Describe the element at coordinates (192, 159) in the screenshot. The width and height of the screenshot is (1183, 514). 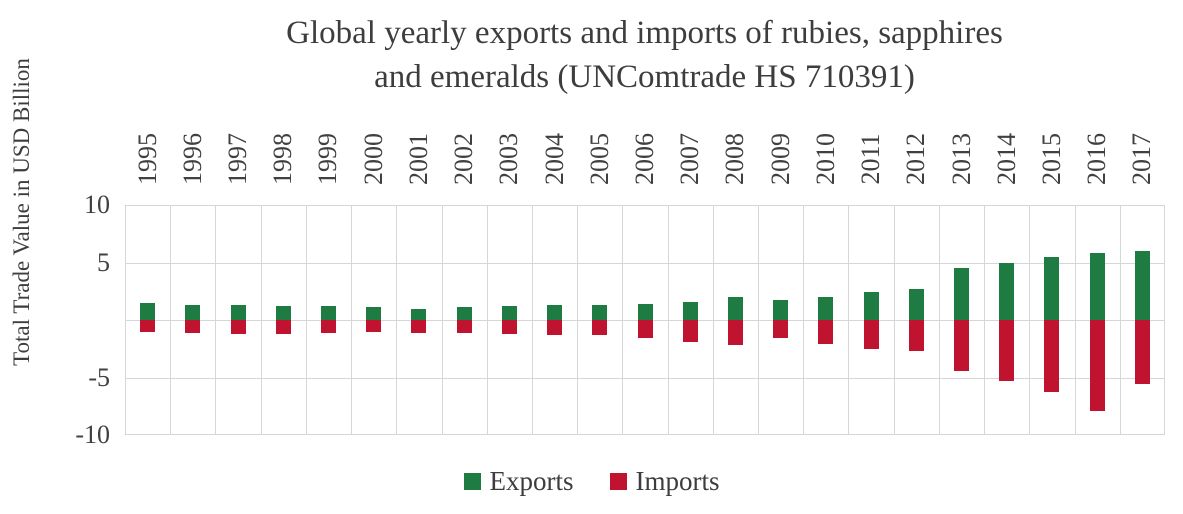
I see `x-tick-label: 1996` at that location.